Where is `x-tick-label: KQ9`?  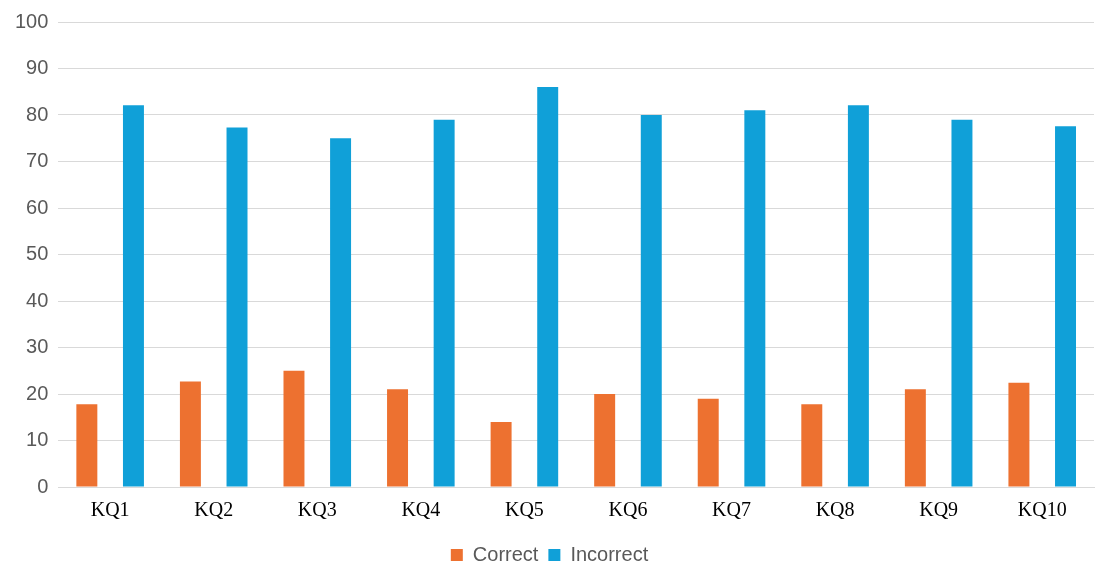 x-tick-label: KQ9 is located at coordinates (939, 509).